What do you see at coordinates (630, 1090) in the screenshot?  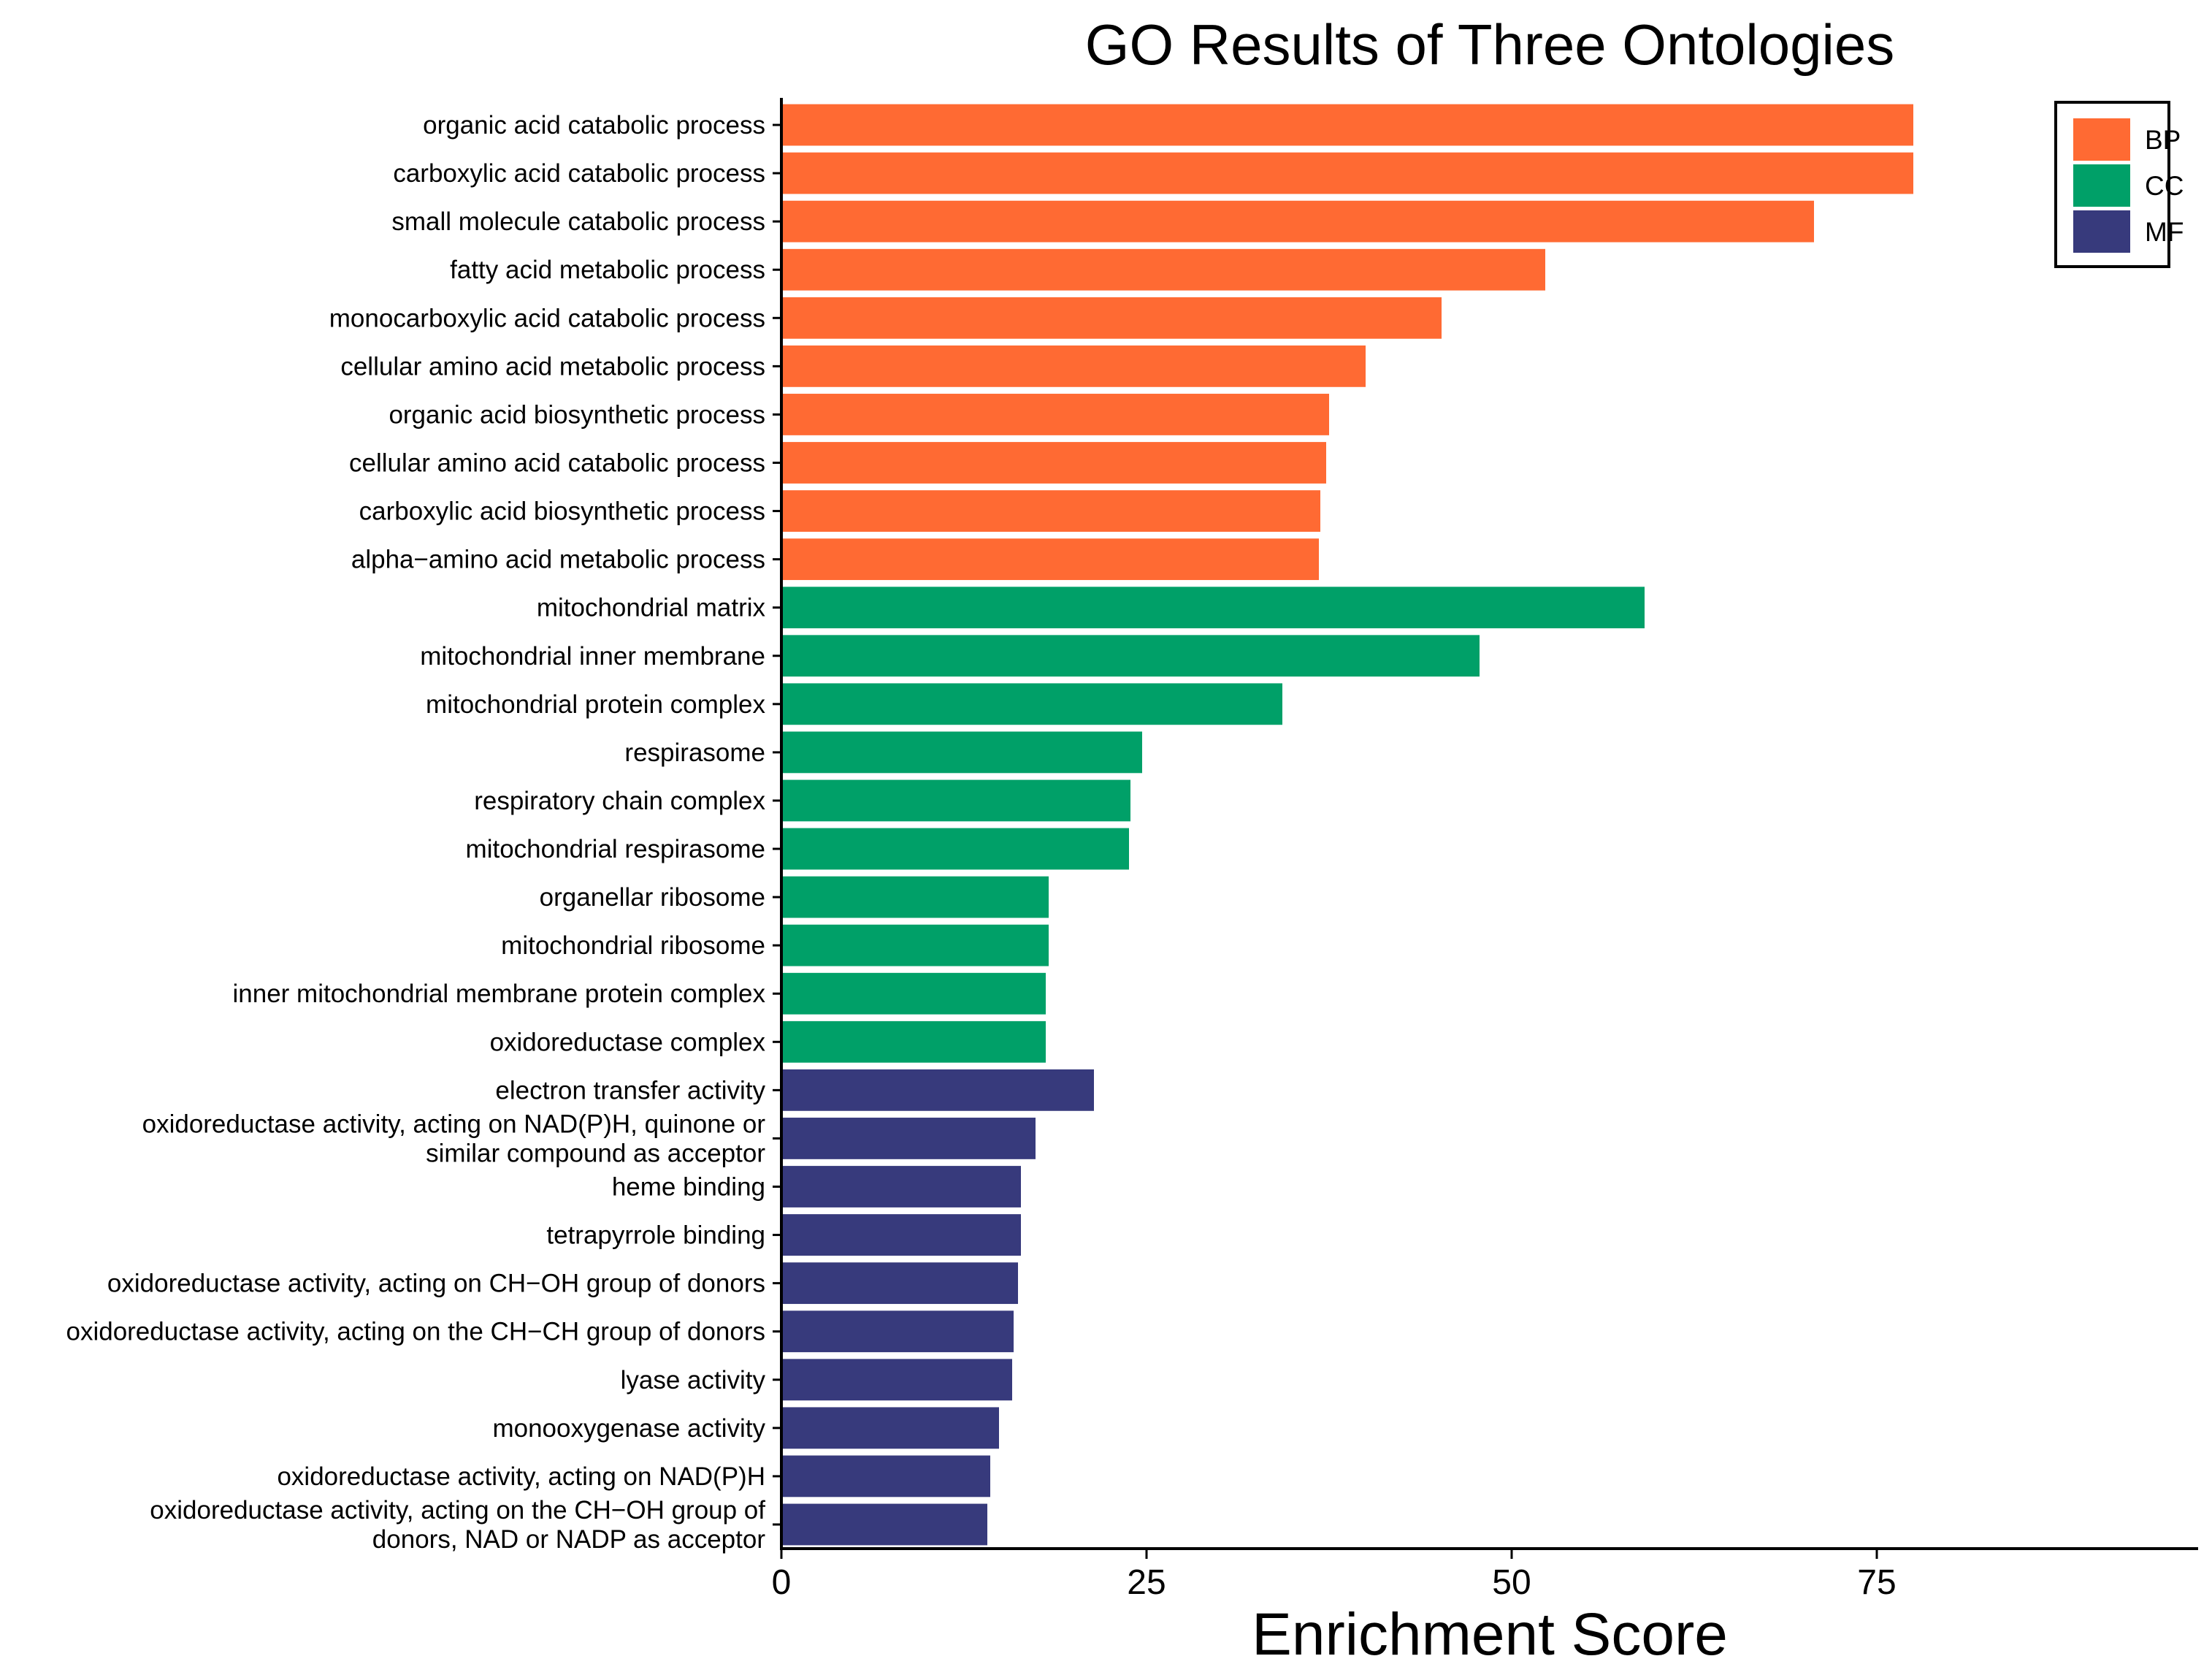 I see `category-label-21: electron transfer activity` at bounding box center [630, 1090].